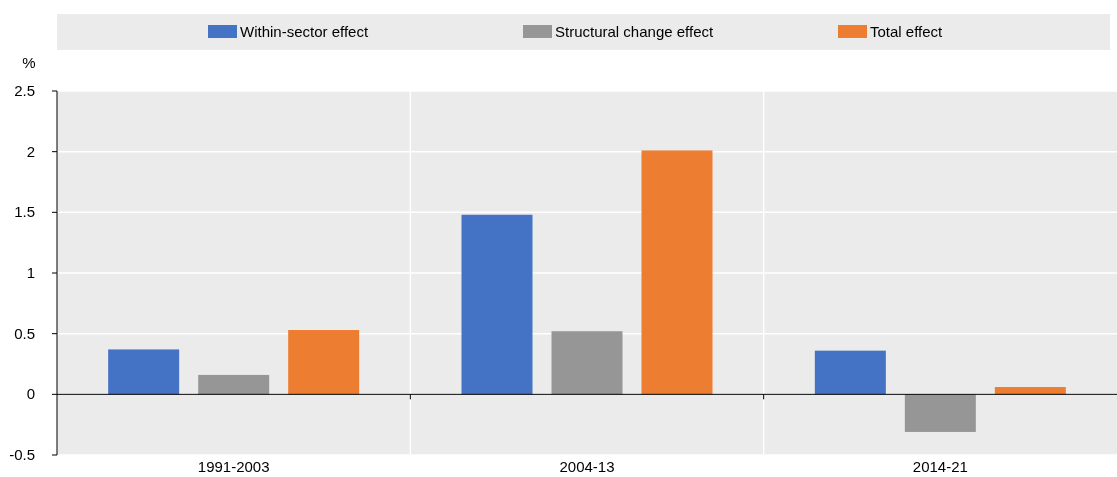 The image size is (1117, 477). Describe the element at coordinates (22, 454) in the screenshot. I see `y-tick-label: -0.5` at that location.